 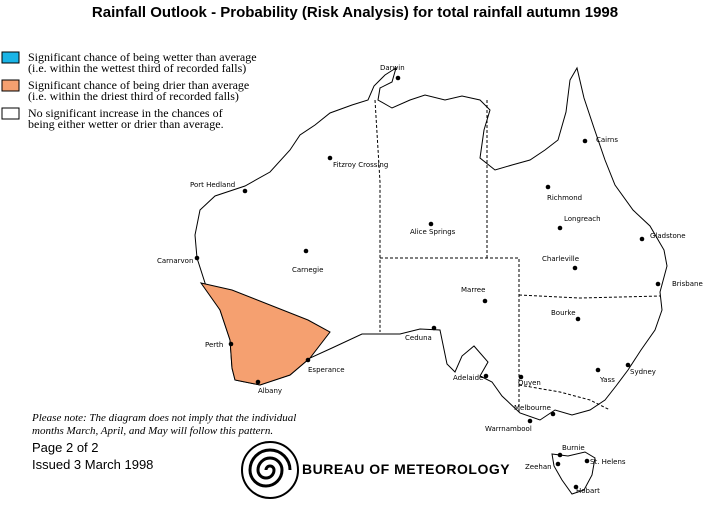 I want to click on city-label: Adelaide, so click(x=468, y=378).